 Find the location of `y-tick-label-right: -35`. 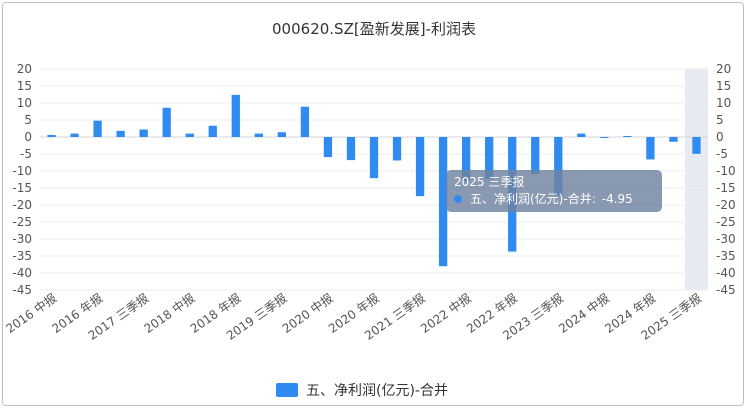

y-tick-label-right: -35 is located at coordinates (726, 256).